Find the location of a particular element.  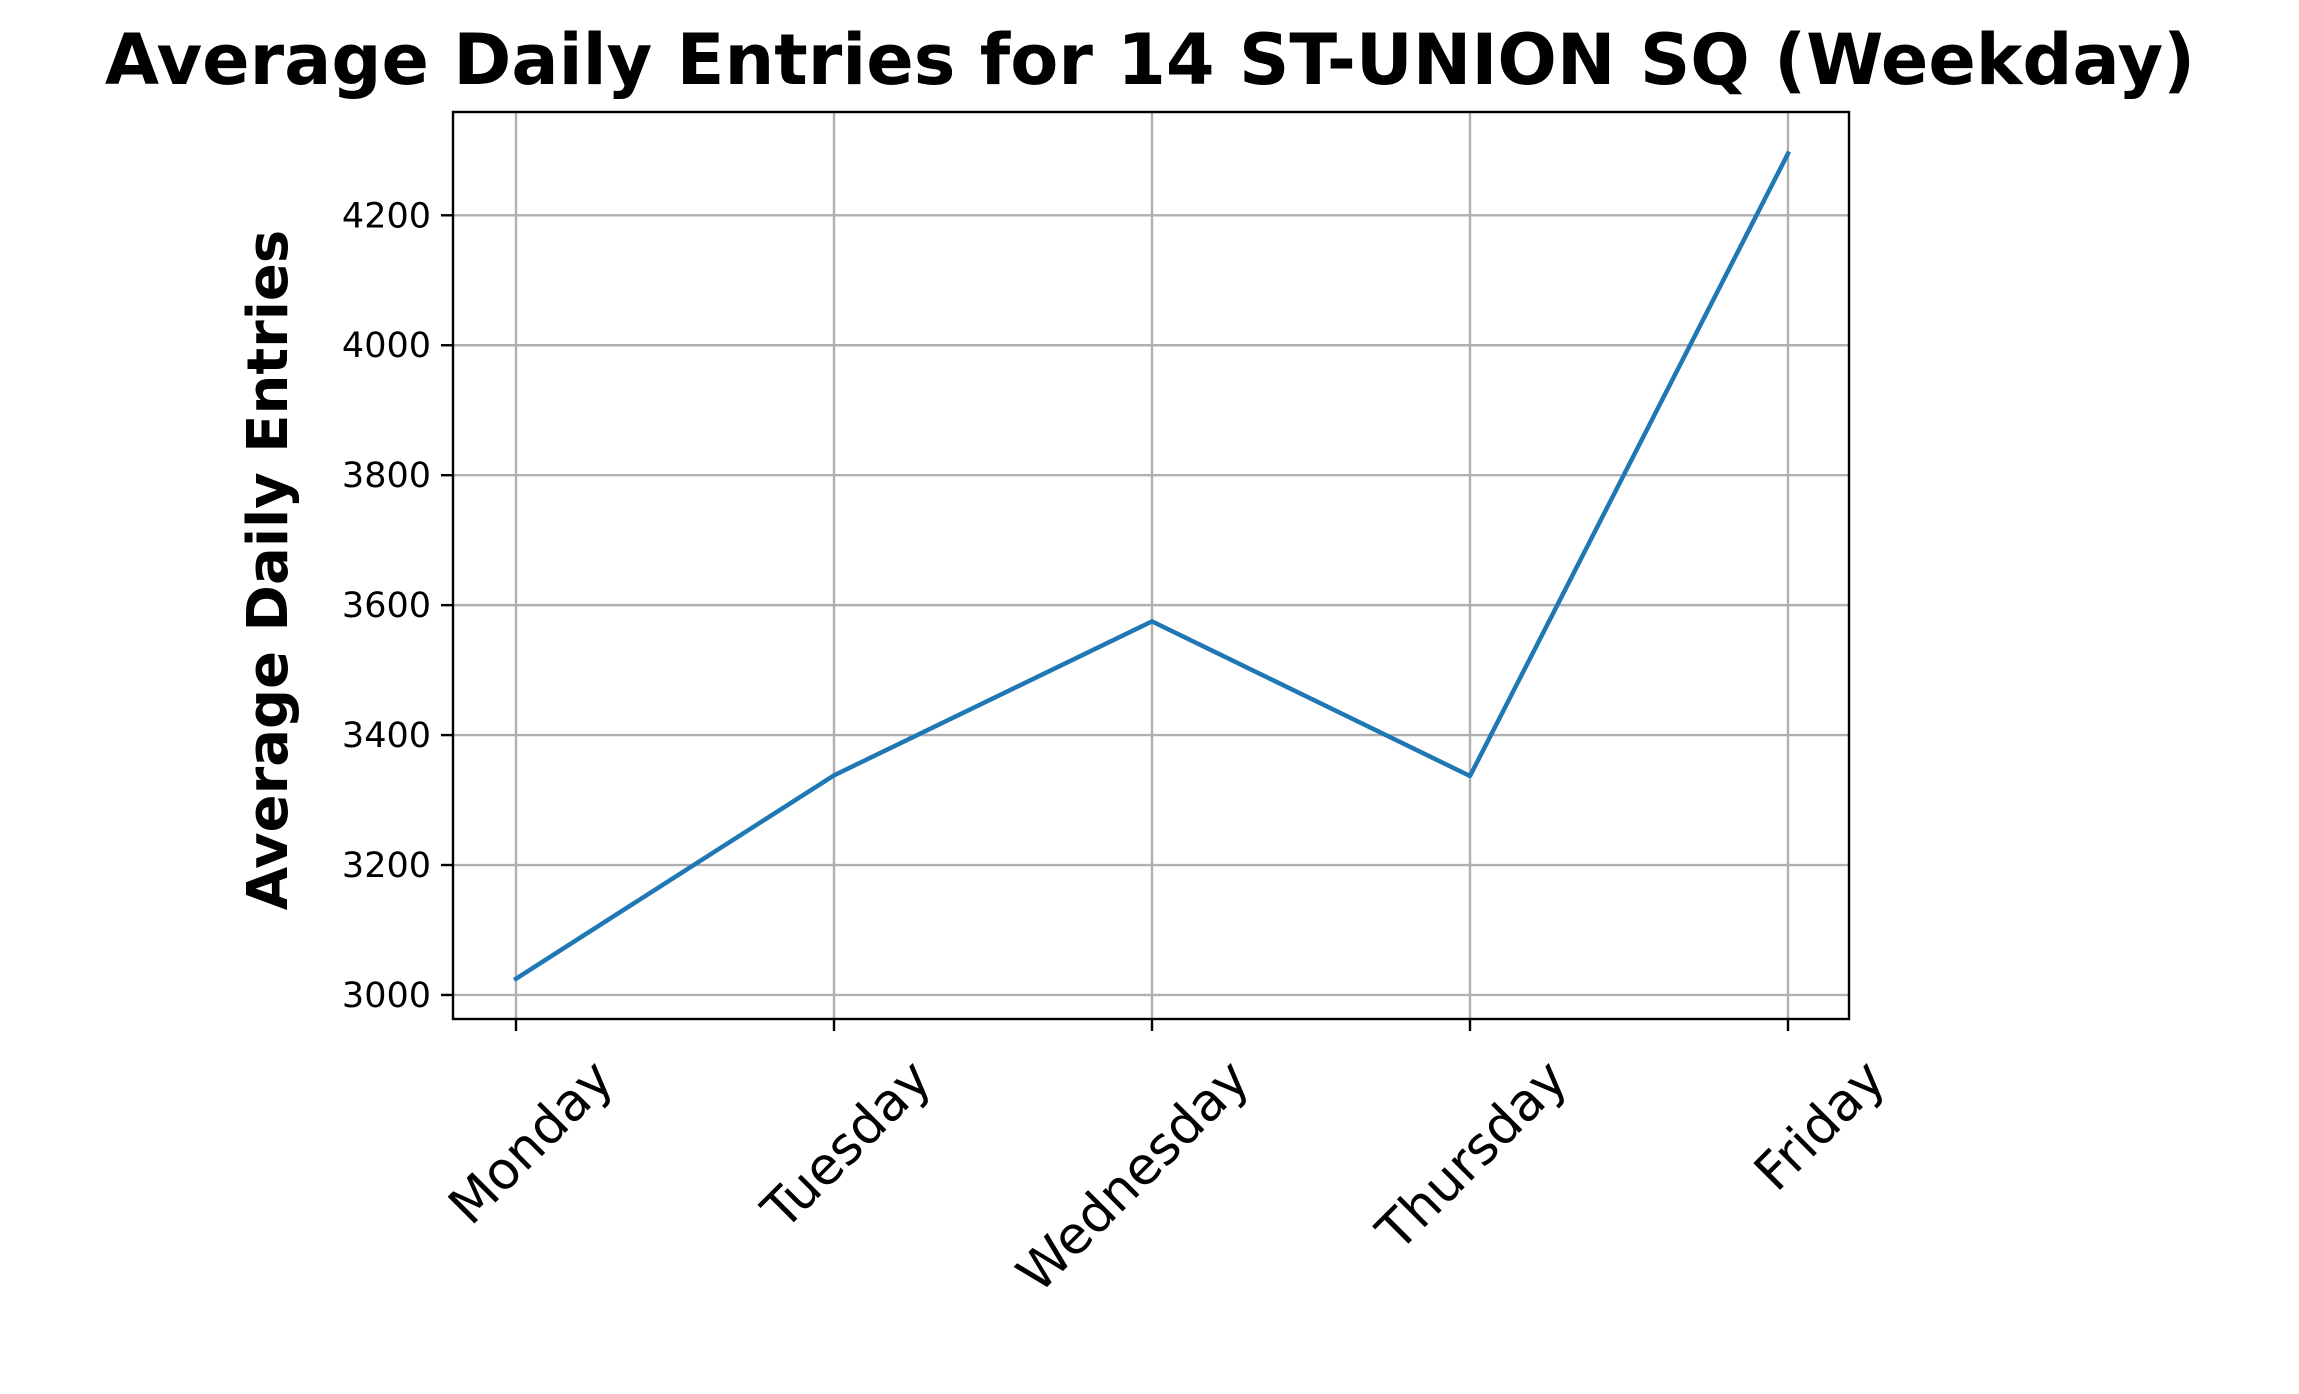

x-axis: Monday Tuesday Wednesday Thursday Friday is located at coordinates (1167, 1161).